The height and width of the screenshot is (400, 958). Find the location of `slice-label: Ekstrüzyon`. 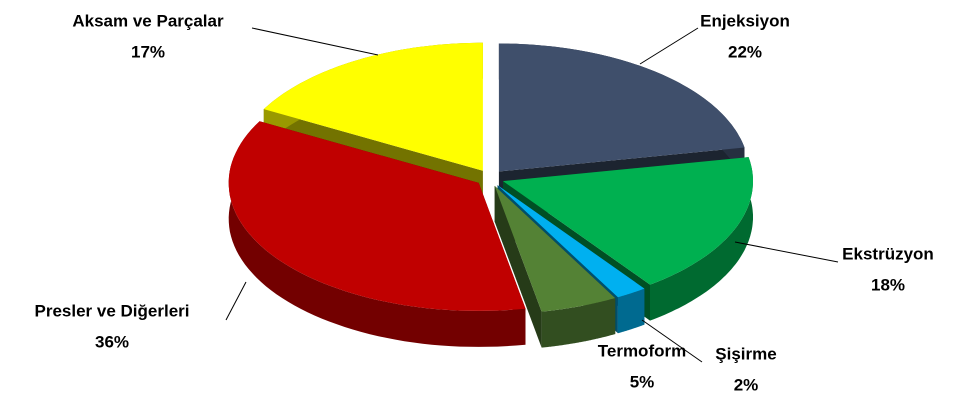

slice-label: Ekstrüzyon is located at coordinates (888, 253).